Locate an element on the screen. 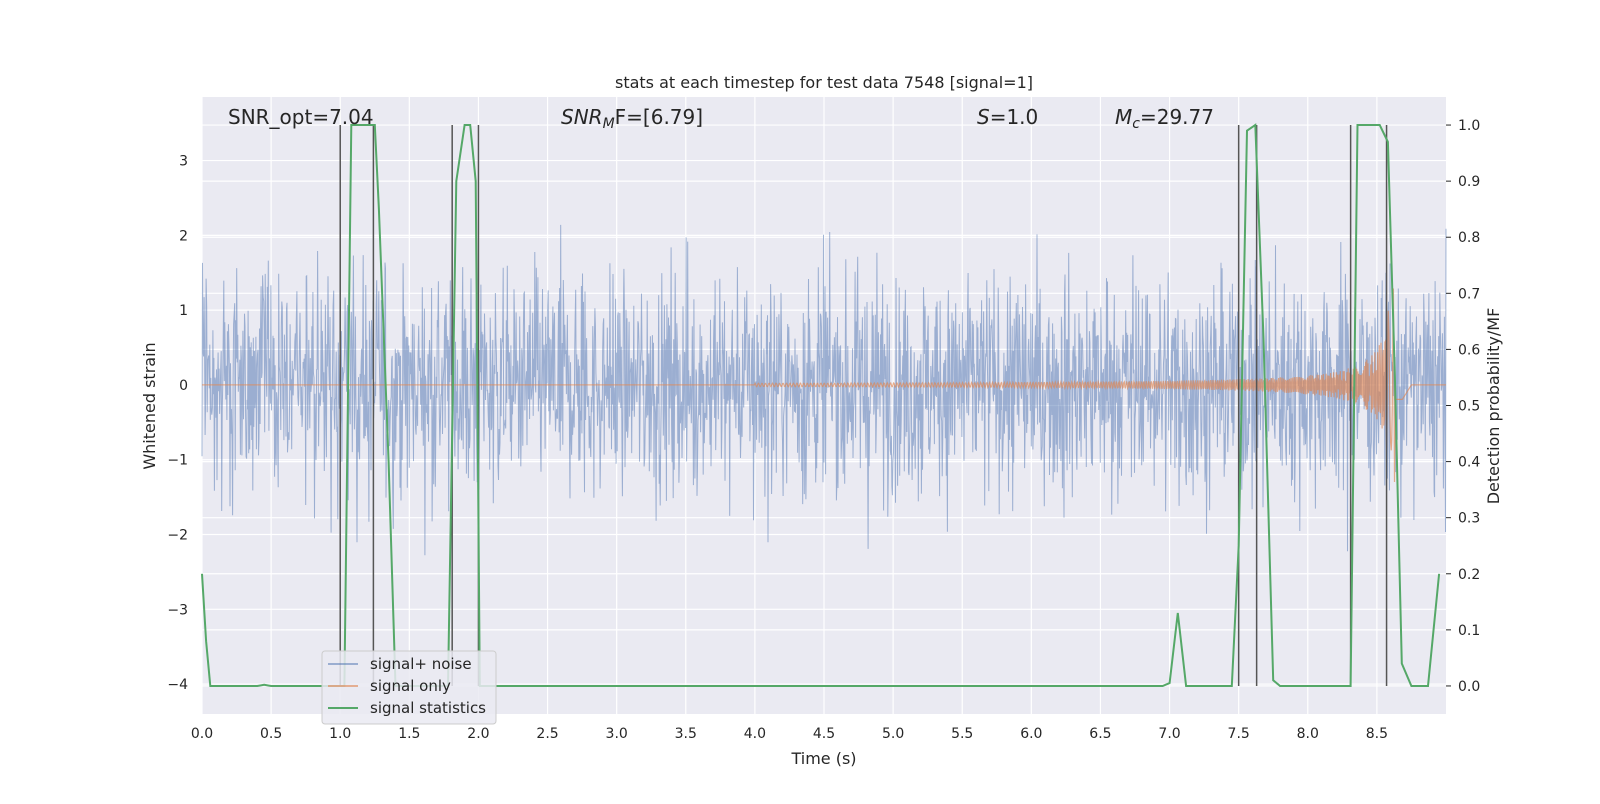  x-tick-label: 2.0 is located at coordinates (478, 734).